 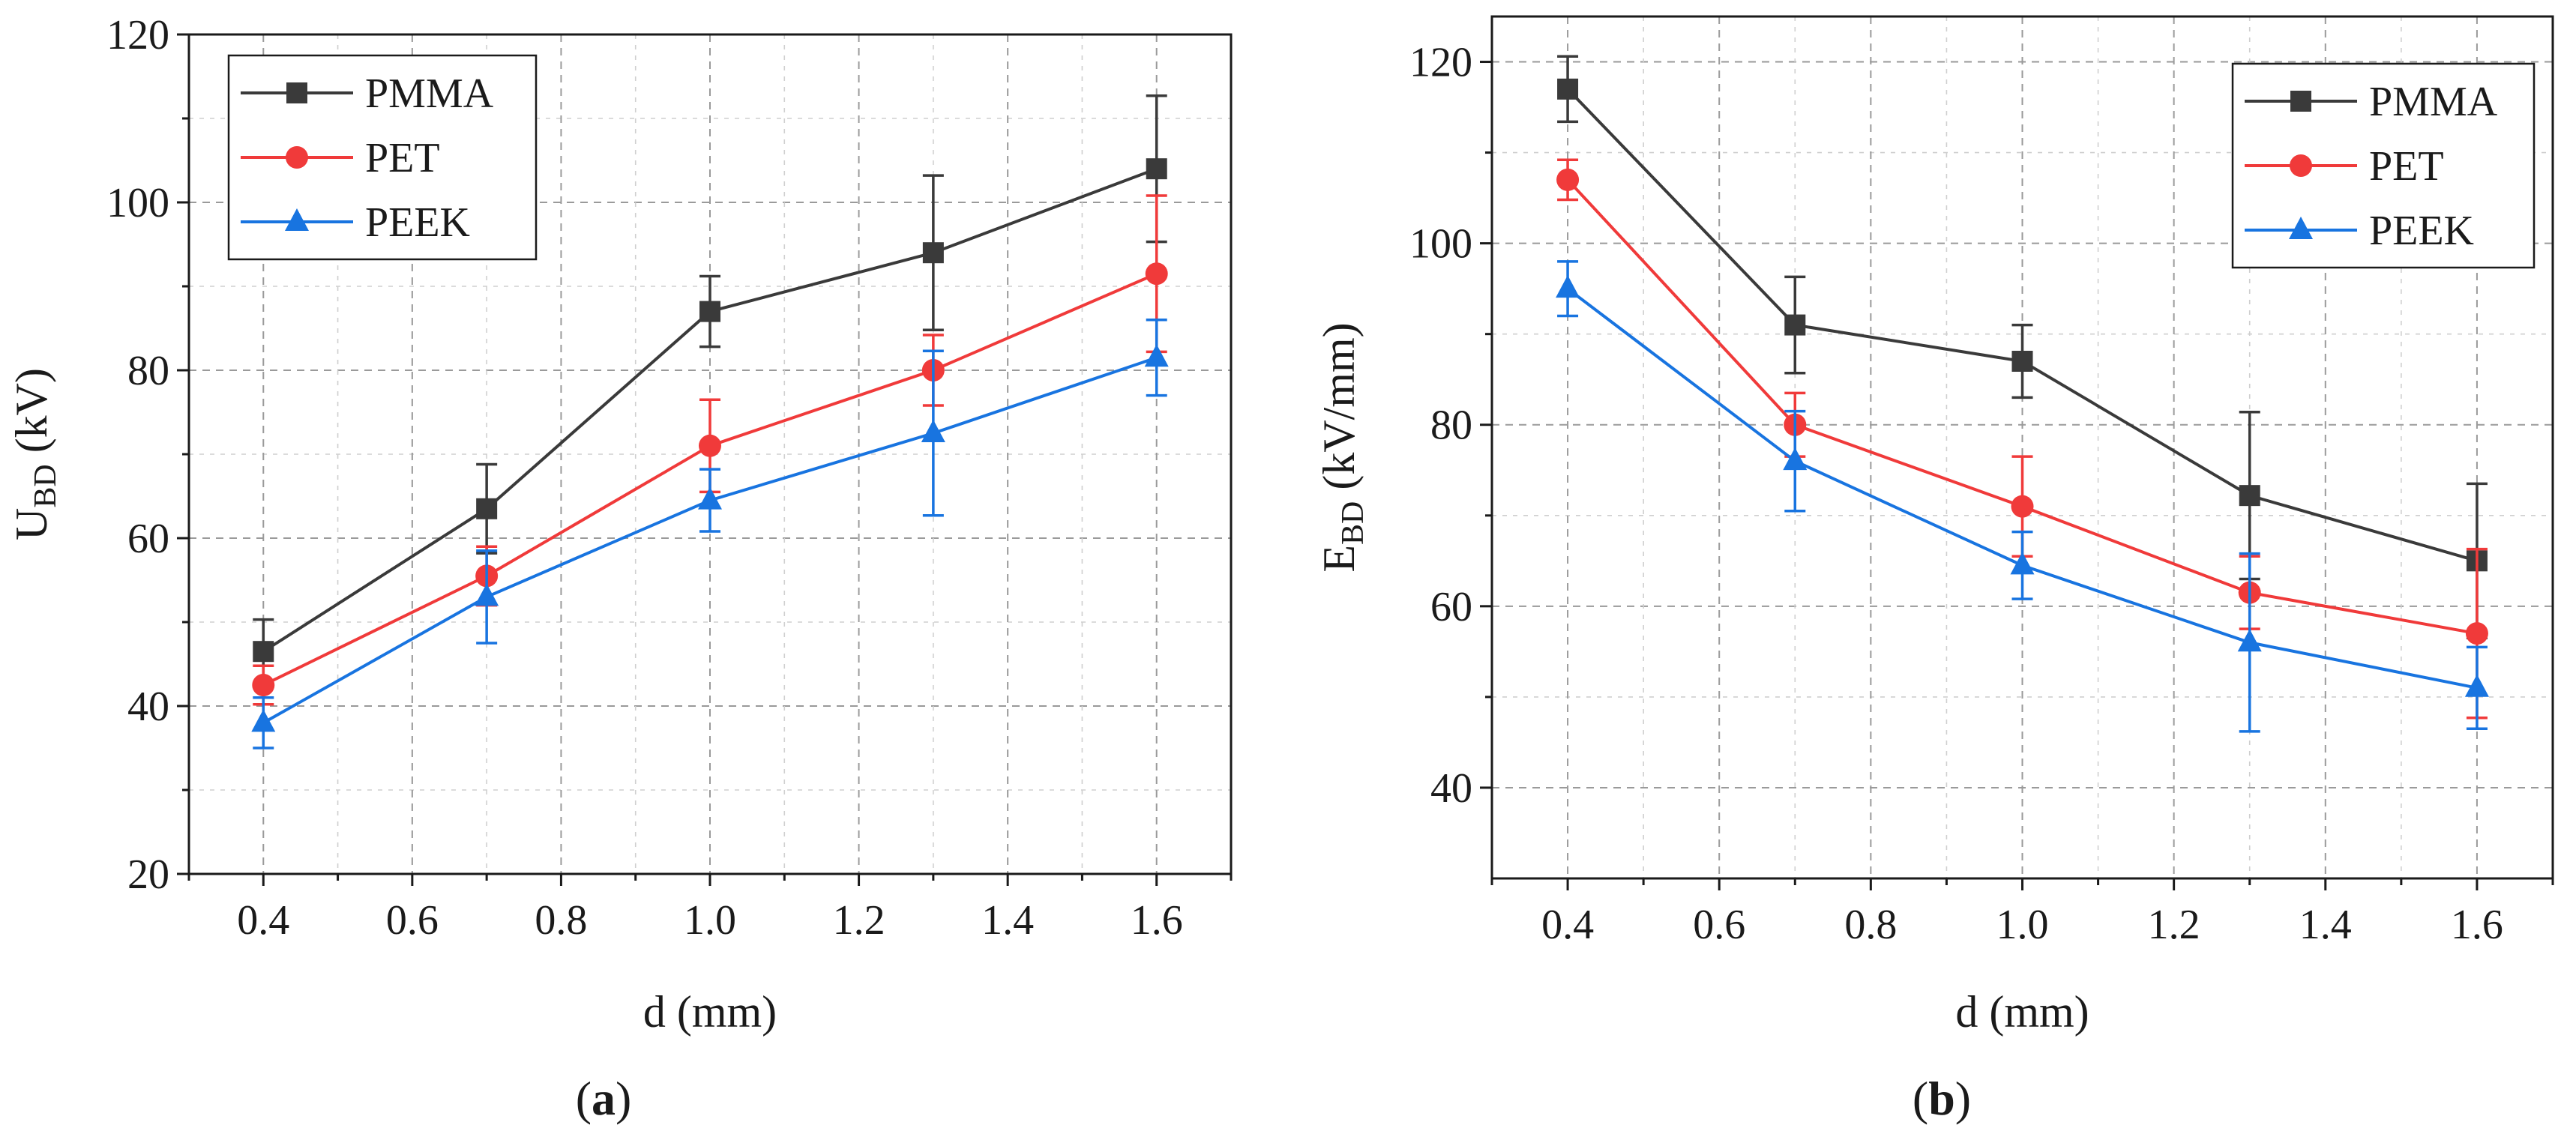 What do you see at coordinates (1942, 1098) in the screenshot?
I see `panel-label: (b)` at bounding box center [1942, 1098].